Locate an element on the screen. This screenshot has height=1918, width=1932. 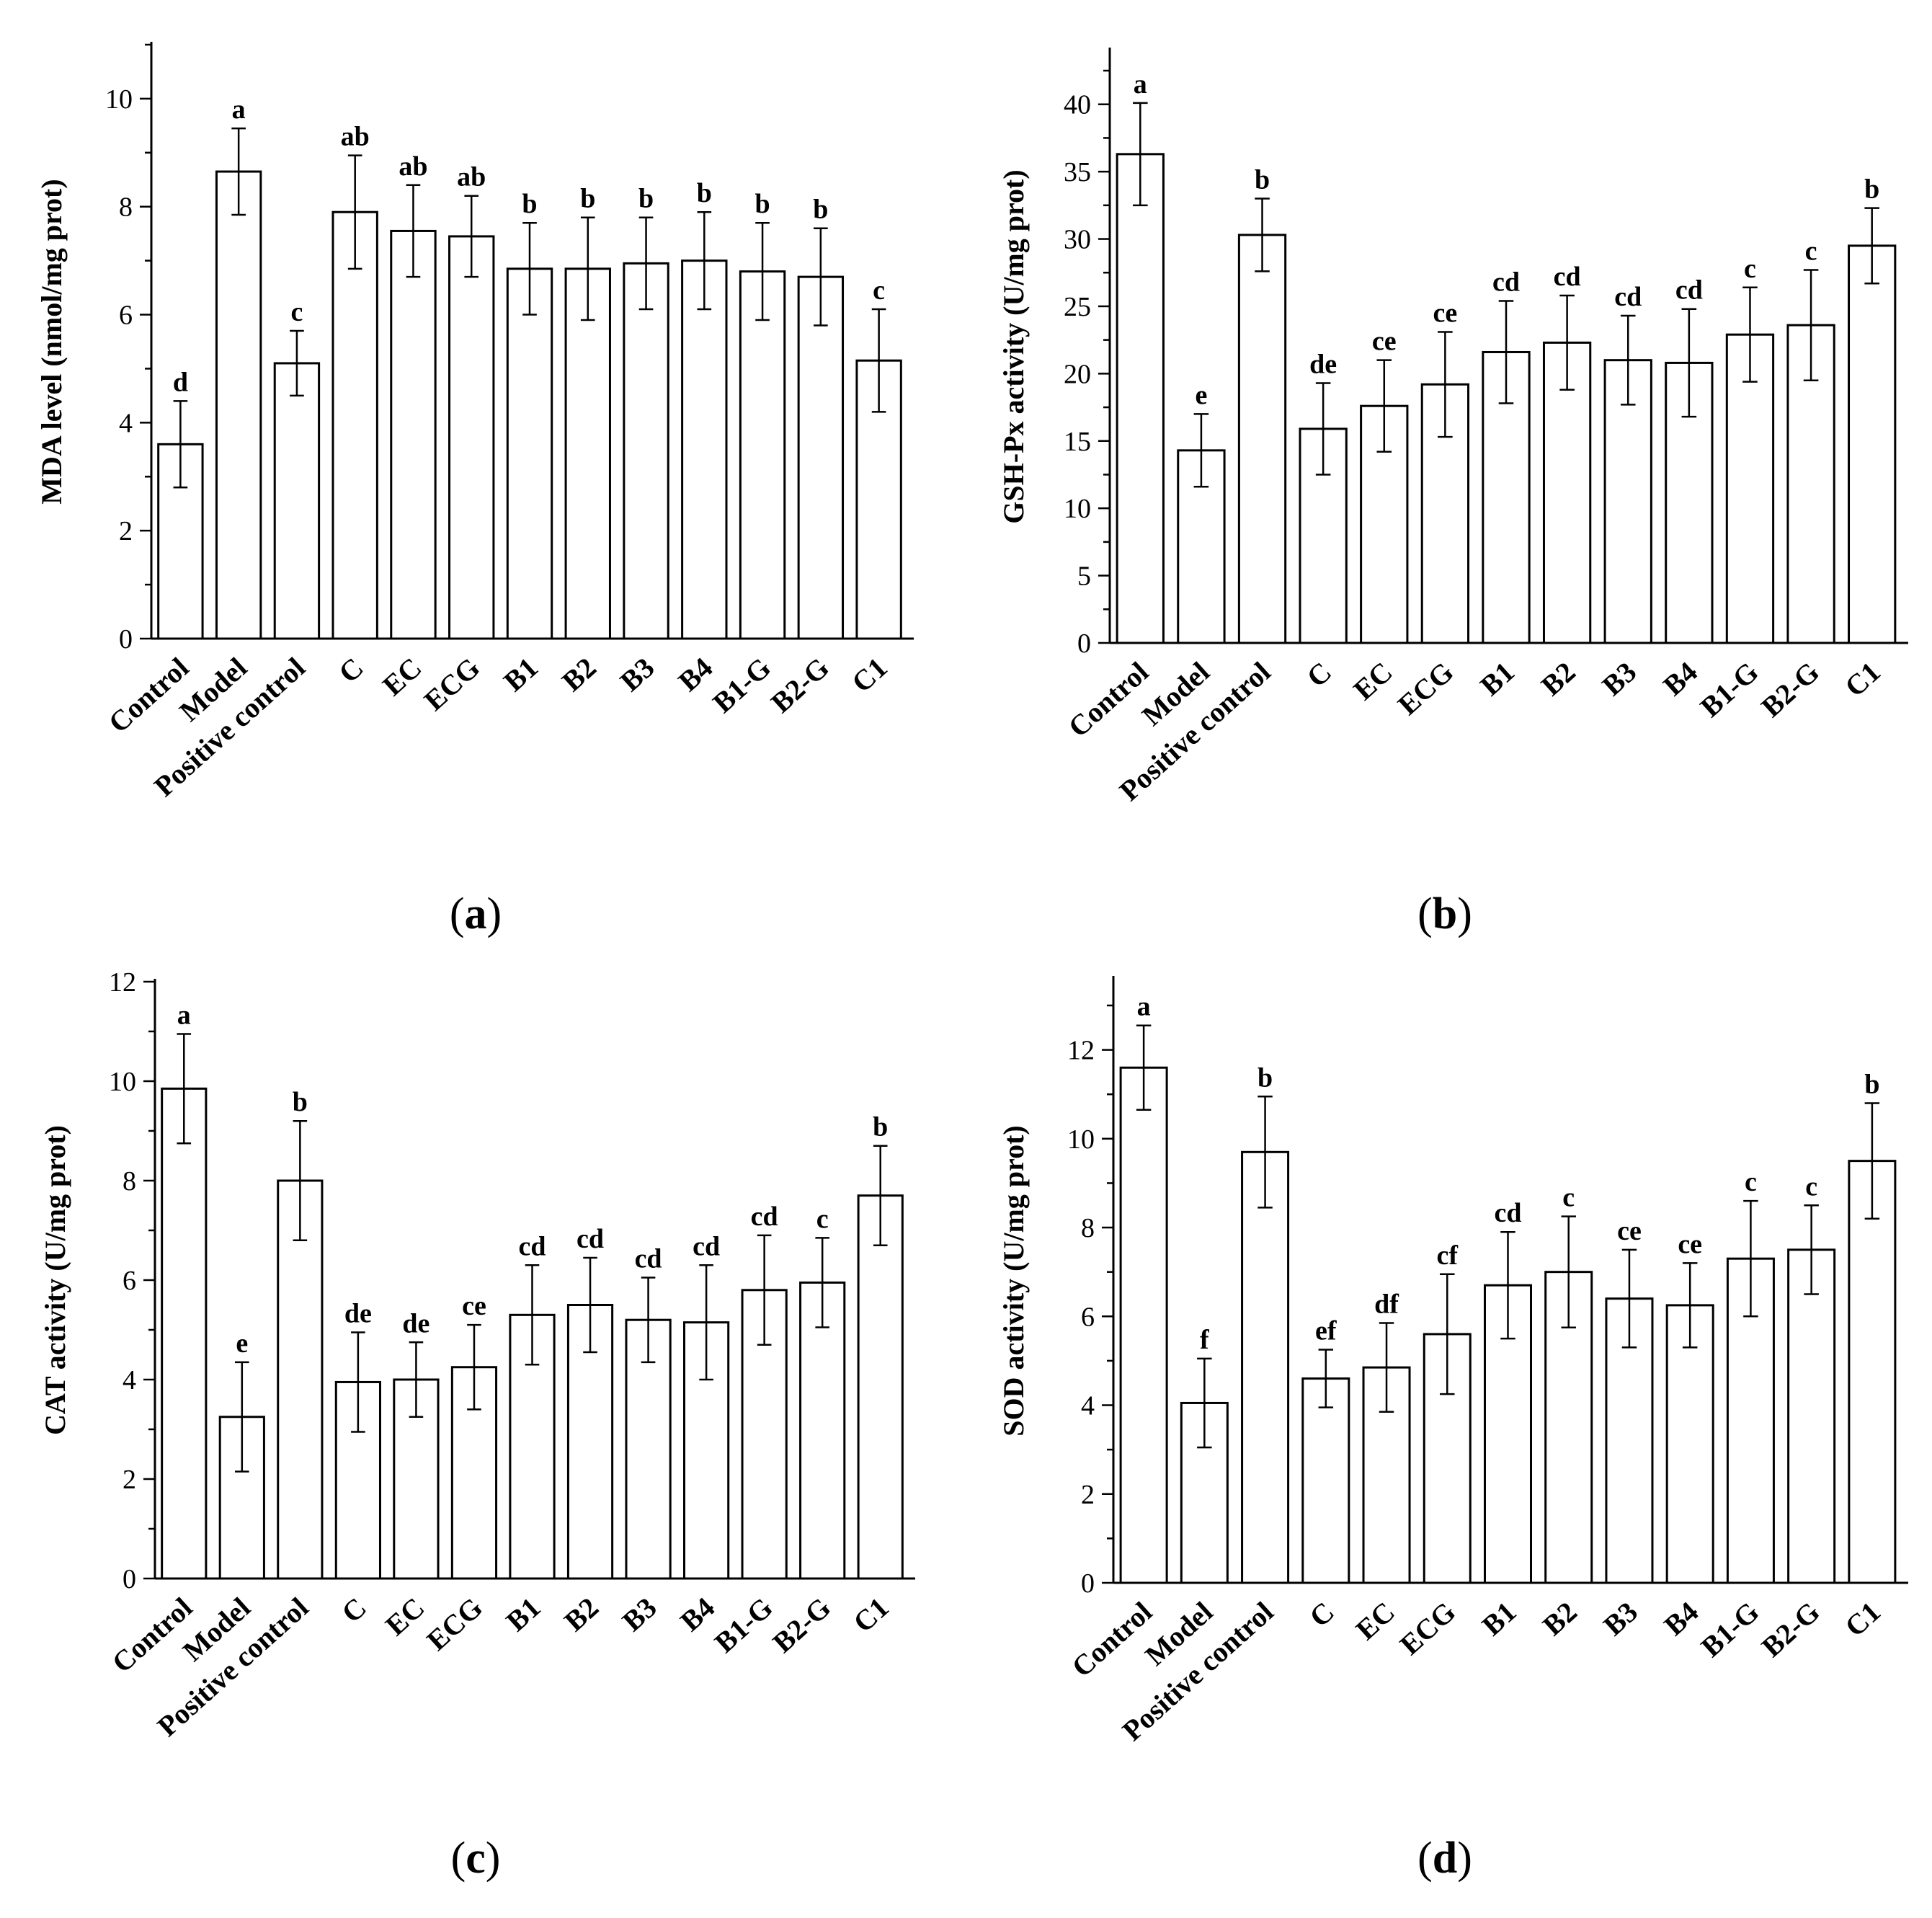
significance-label: ab is located at coordinates (471, 177).